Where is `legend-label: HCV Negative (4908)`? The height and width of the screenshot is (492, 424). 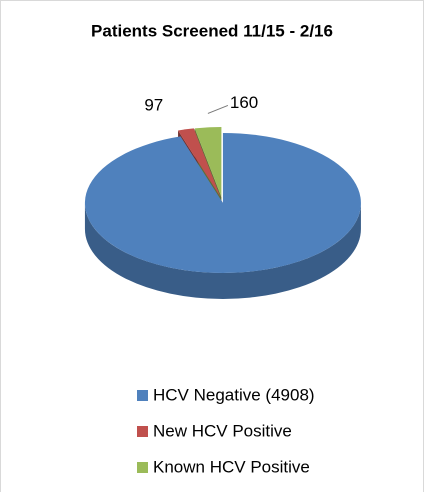
legend-label: HCV Negative (4908) is located at coordinates (234, 394).